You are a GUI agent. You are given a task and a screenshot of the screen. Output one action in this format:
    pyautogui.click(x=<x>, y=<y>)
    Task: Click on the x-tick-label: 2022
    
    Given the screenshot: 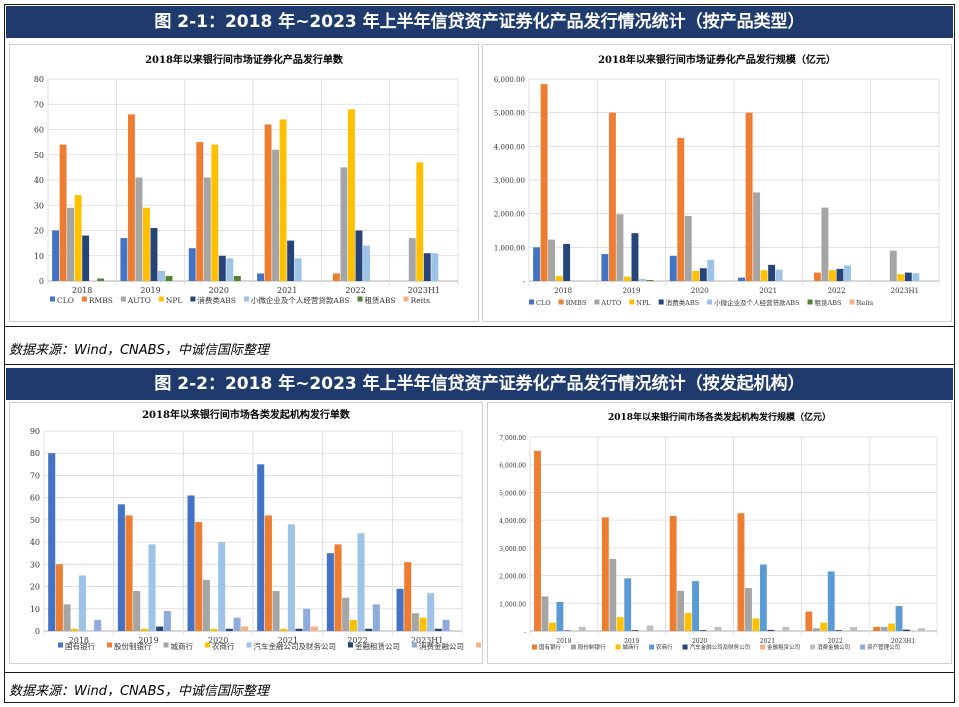 What is the action you would take?
    pyautogui.click(x=835, y=641)
    